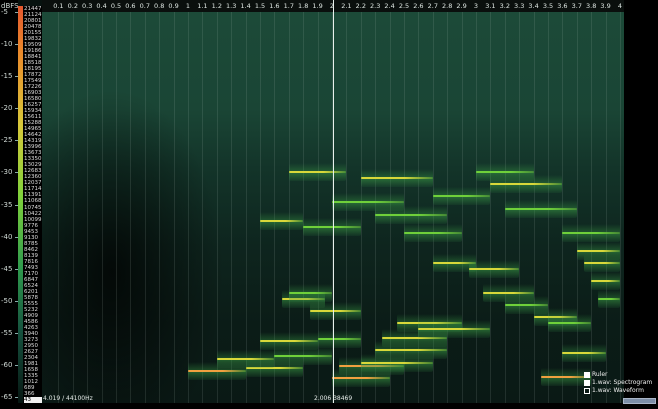 Image resolution: width=658 pixels, height=409 pixels. Describe the element at coordinates (418, 6) in the screenshot. I see `time-label: 2.6` at that location.